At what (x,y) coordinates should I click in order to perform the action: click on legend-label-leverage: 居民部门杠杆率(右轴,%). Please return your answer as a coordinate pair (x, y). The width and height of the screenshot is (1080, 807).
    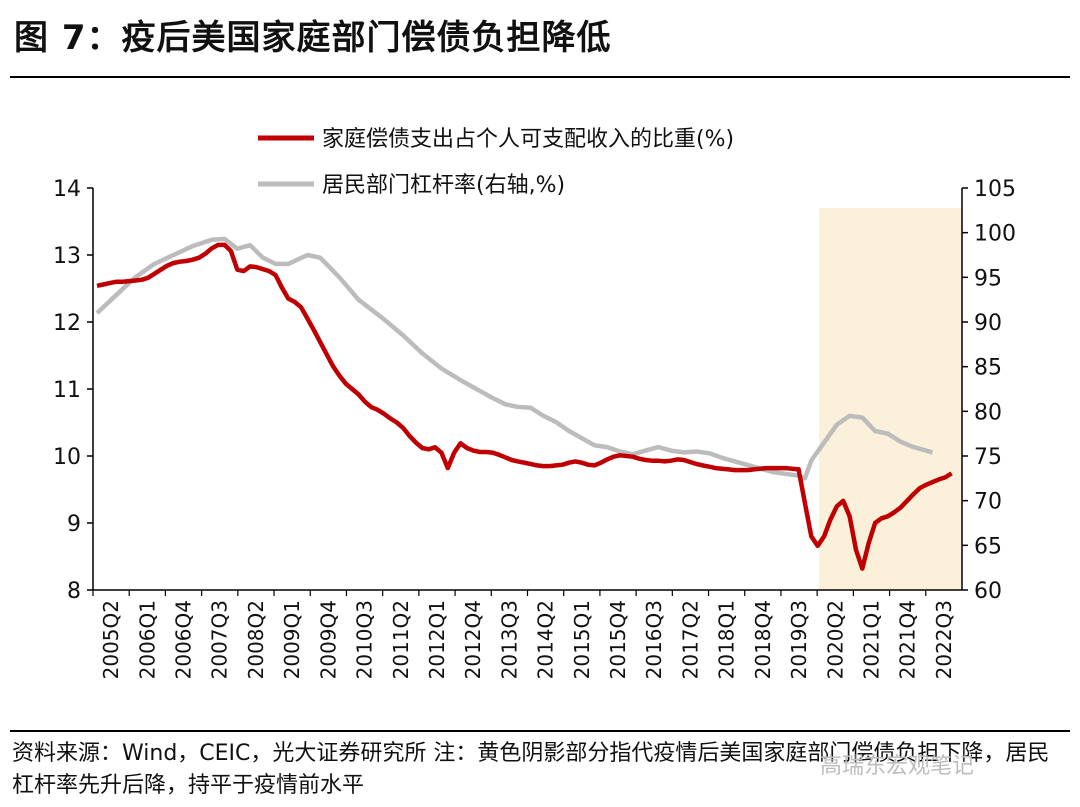
    Looking at the image, I should click on (443, 185).